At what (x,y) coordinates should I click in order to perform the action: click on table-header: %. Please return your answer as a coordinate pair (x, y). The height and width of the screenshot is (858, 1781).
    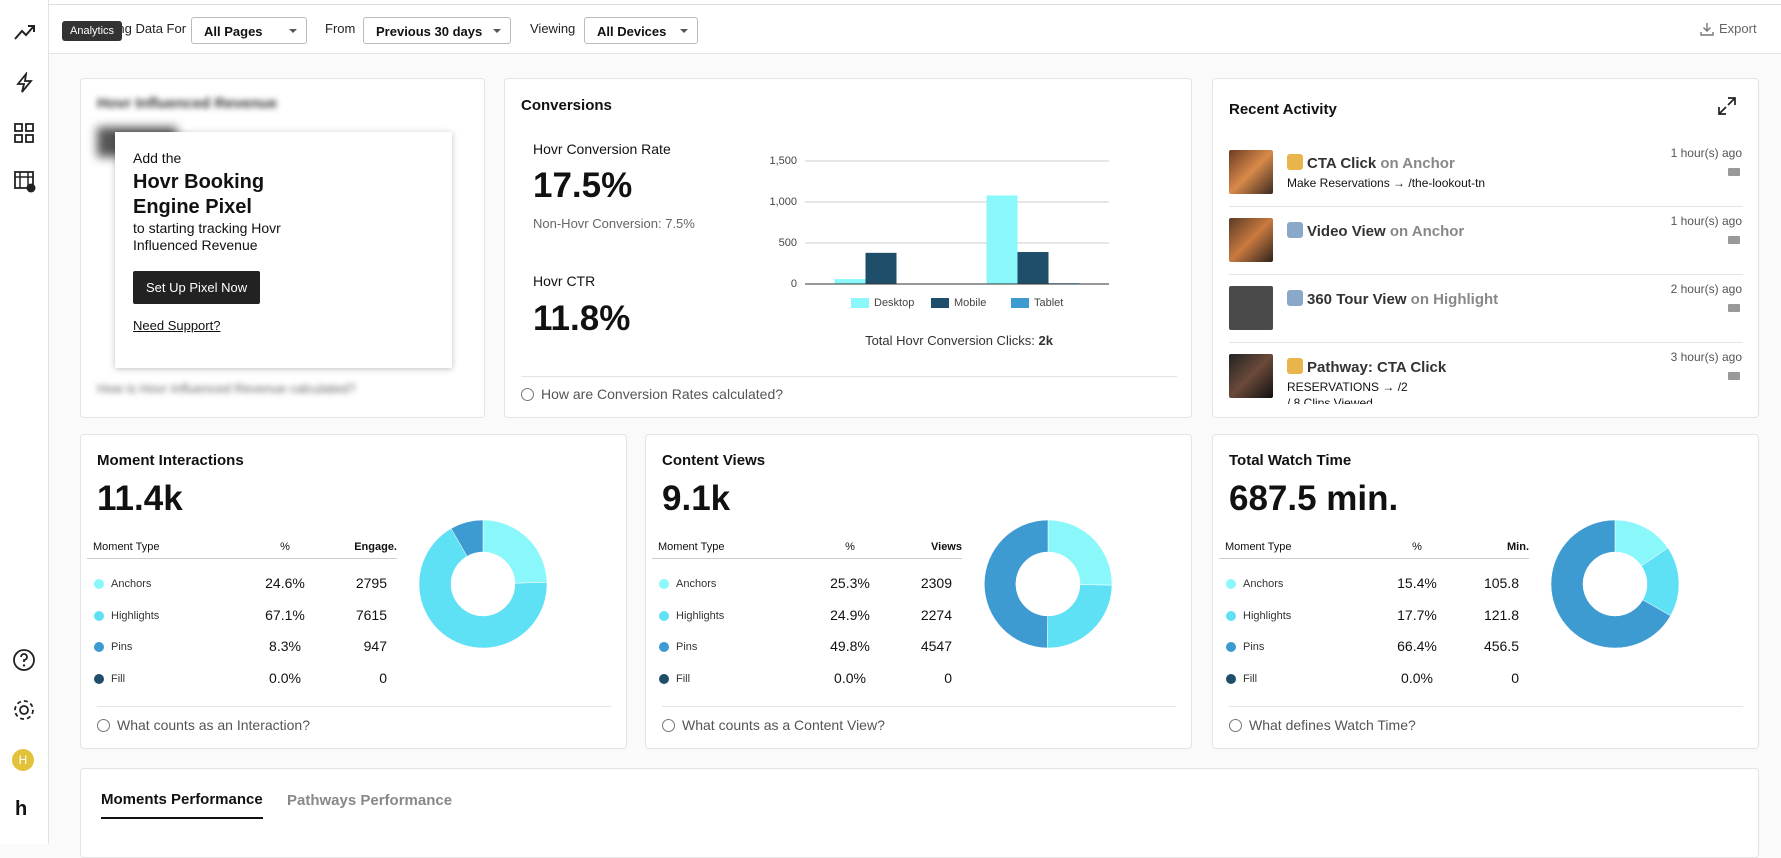
    Looking at the image, I should click on (285, 547).